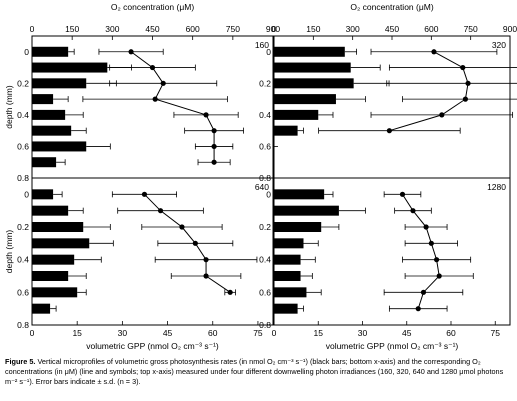  Describe the element at coordinates (262, 45) in the screenshot. I see `panel-irradiance-label: 160` at that location.